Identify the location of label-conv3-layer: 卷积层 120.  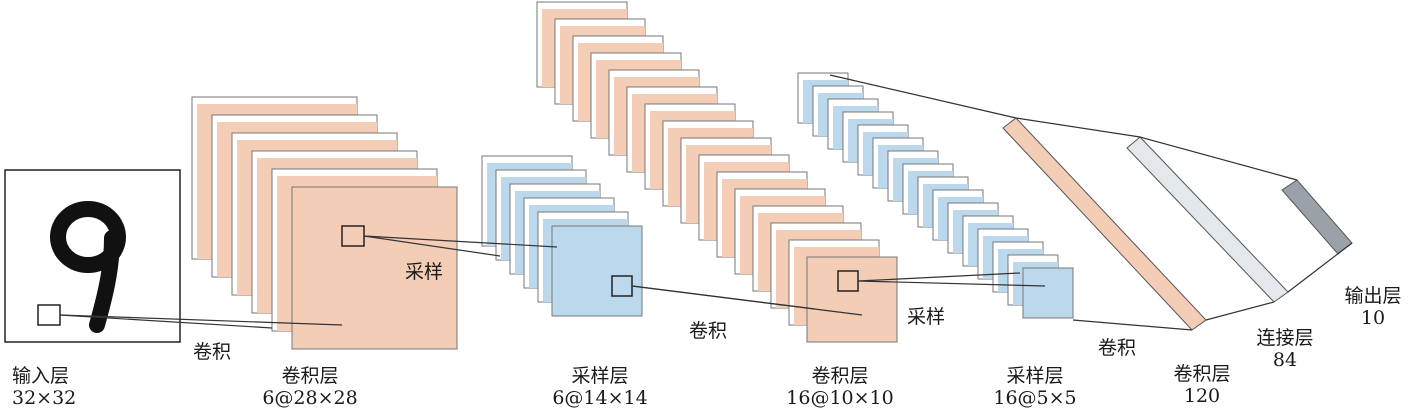
(1202, 385).